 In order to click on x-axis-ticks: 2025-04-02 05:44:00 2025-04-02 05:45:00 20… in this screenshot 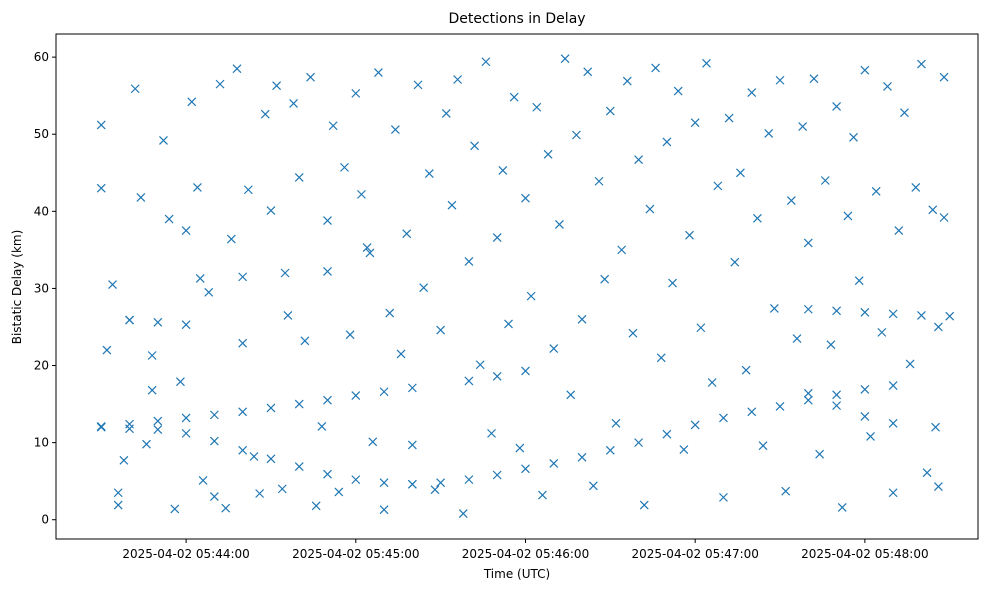, I will do `click(525, 550)`.